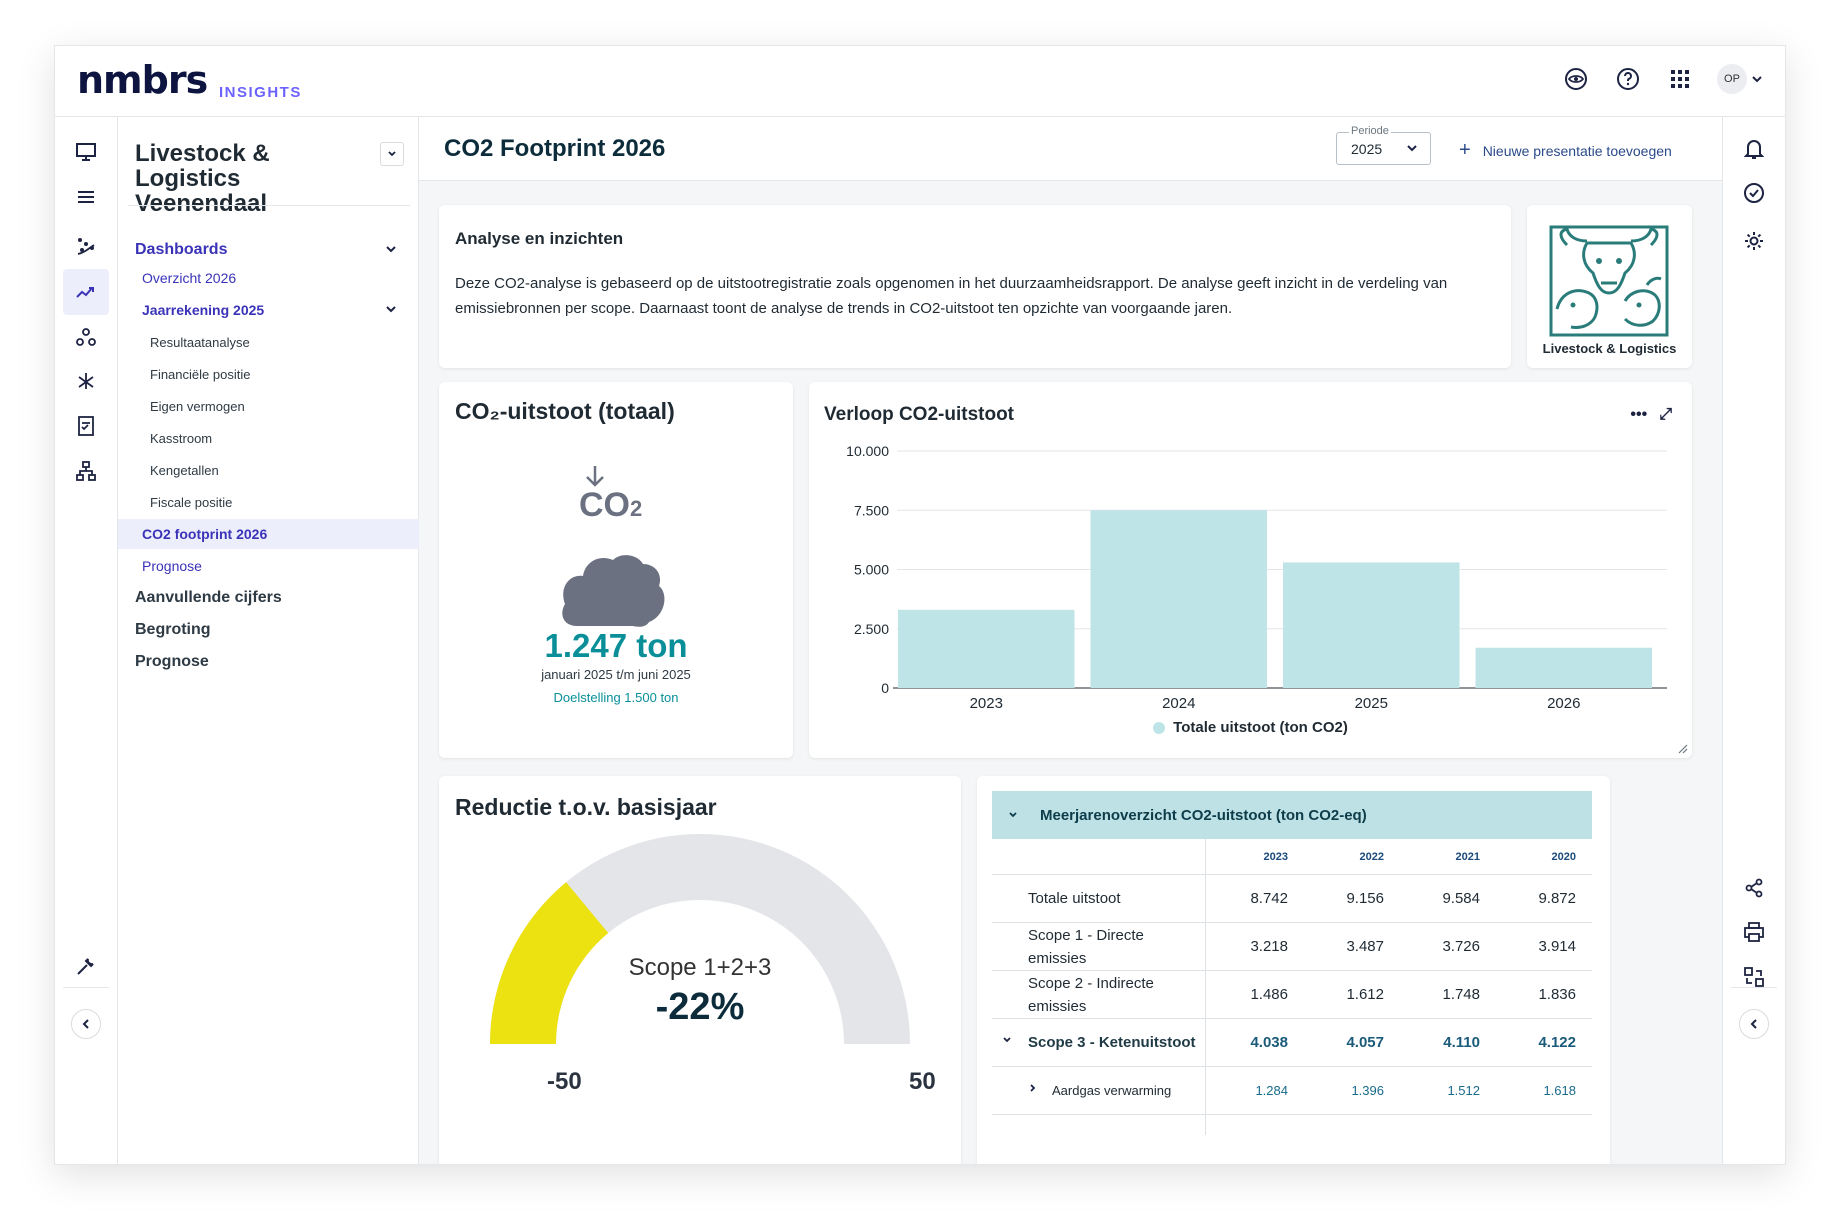 The height and width of the screenshot is (1227, 1836). Describe the element at coordinates (885, 688) in the screenshot. I see `y-tick-label: 0` at that location.